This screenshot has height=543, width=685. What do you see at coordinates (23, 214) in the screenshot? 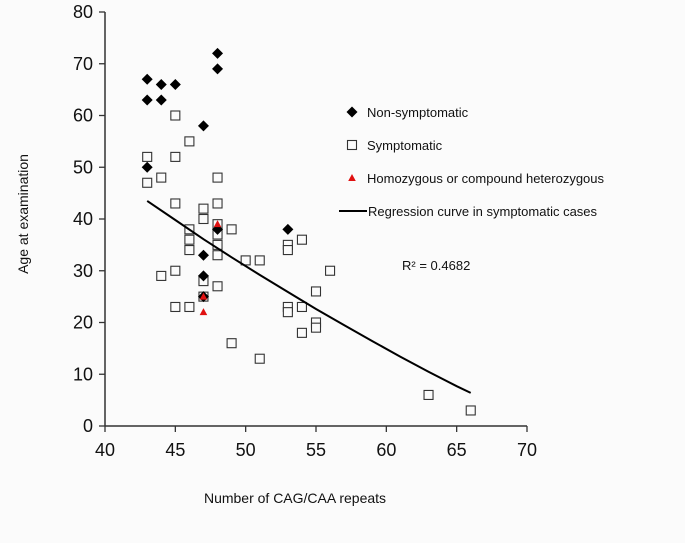
I see `y-axis-title: Age at examination` at bounding box center [23, 214].